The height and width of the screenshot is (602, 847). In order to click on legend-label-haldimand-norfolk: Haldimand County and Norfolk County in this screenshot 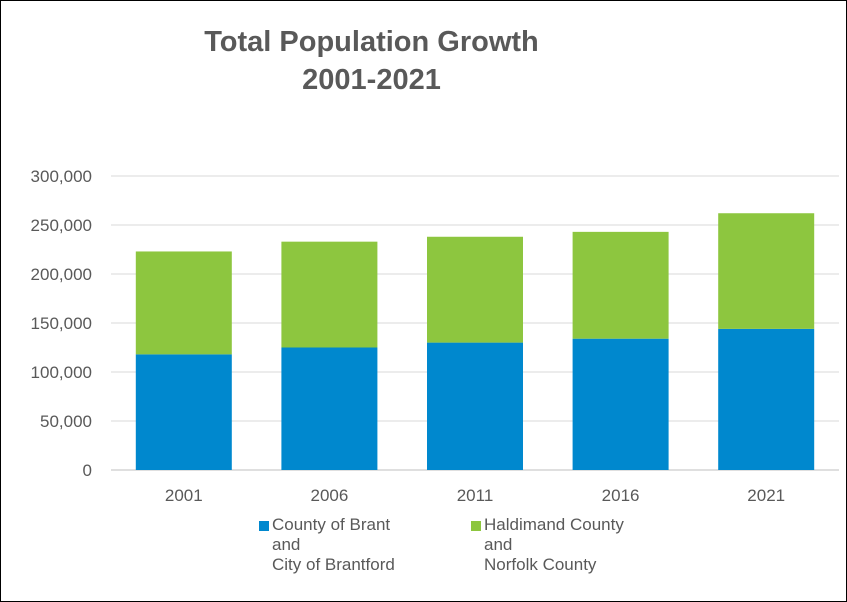, I will do `click(554, 544)`.